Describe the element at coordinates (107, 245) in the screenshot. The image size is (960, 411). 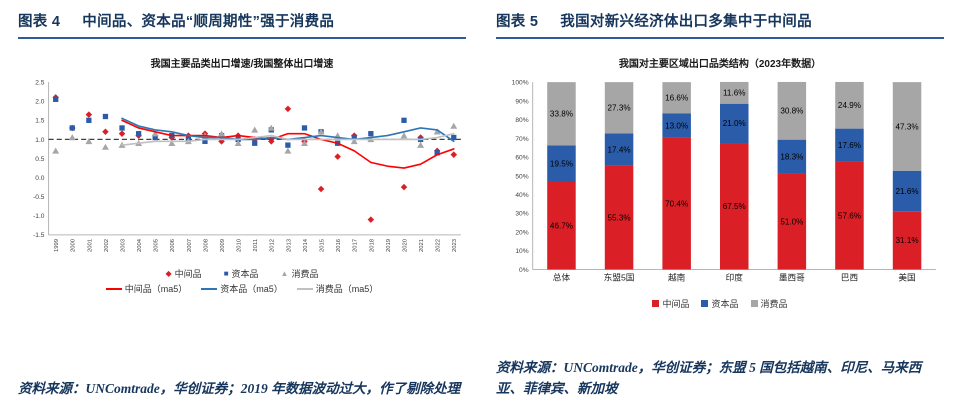
I see `svg-text: 2002` at that location.